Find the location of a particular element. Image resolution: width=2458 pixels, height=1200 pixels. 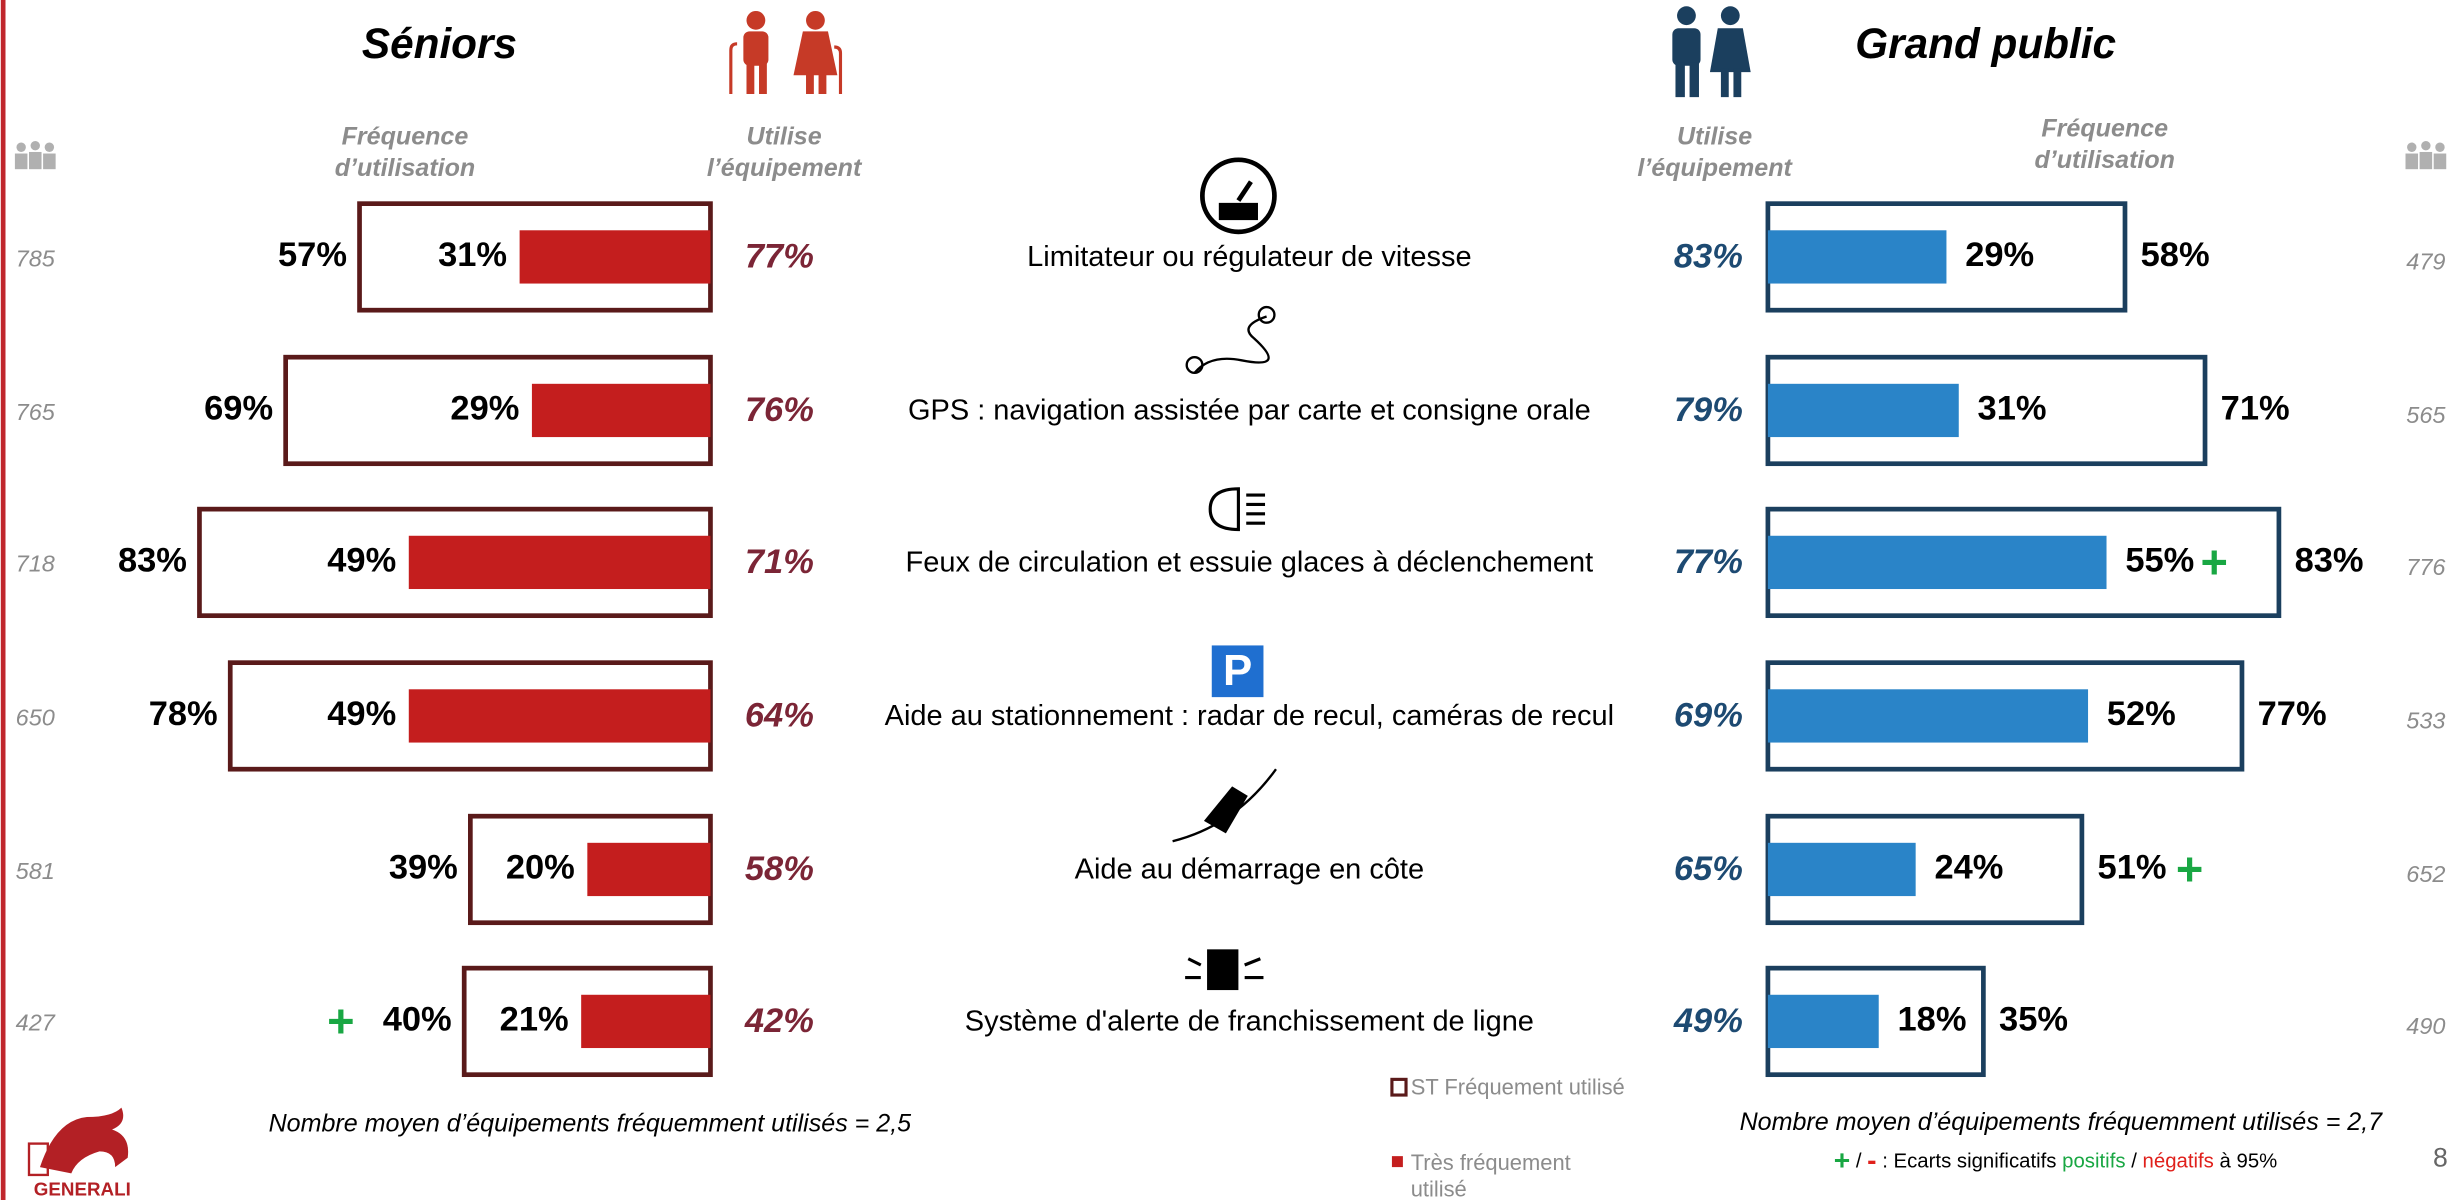

left-title: Séniors is located at coordinates (439, 43).